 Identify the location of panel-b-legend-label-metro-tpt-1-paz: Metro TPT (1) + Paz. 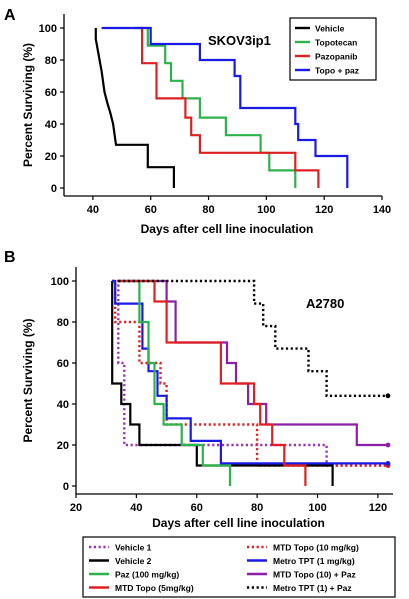
(312, 588).